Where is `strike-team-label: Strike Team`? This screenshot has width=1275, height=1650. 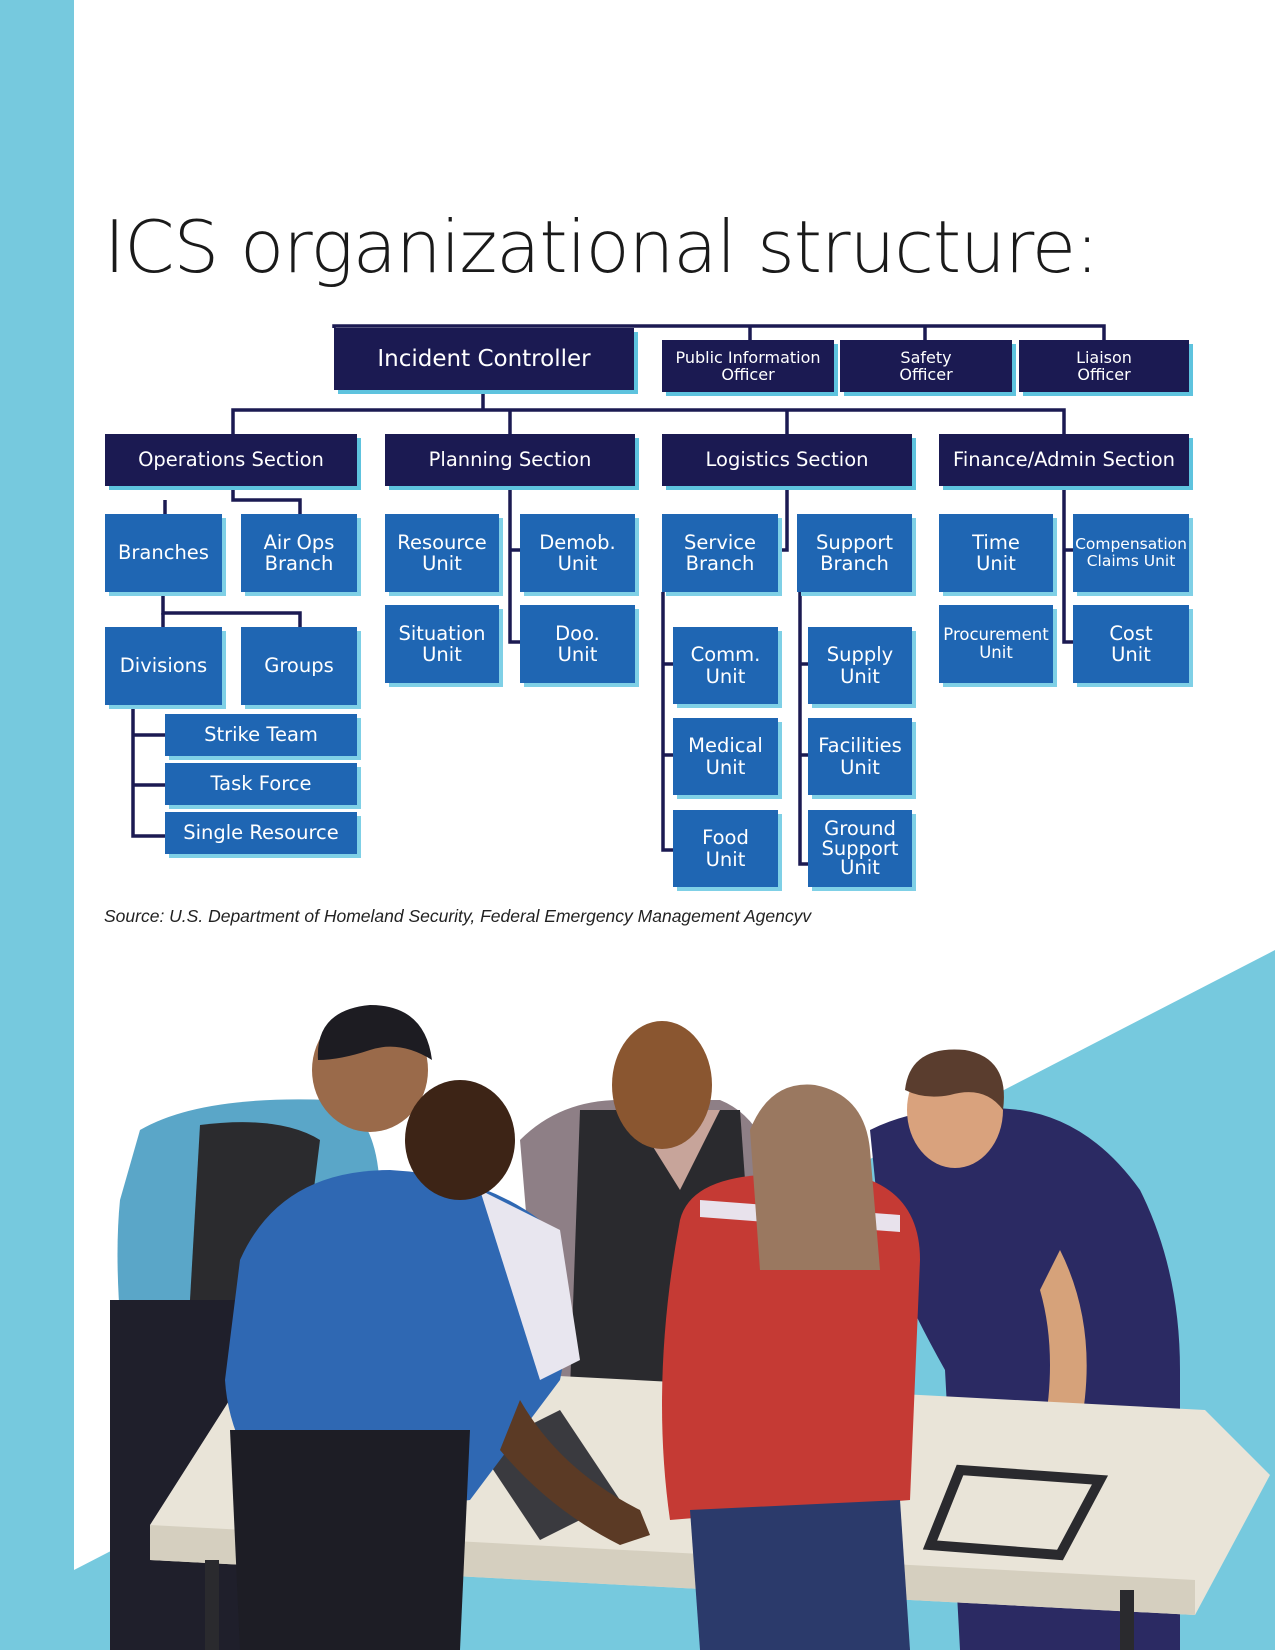 strike-team-label: Strike Team is located at coordinates (261, 735).